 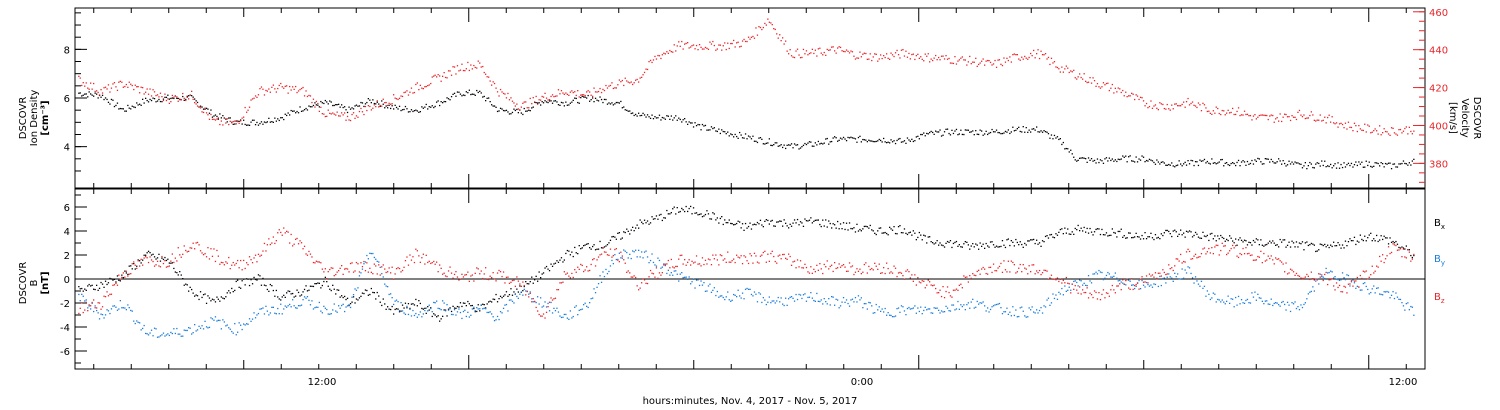 What do you see at coordinates (67, 50) in the screenshot?
I see `density-tick-label: 8` at bounding box center [67, 50].